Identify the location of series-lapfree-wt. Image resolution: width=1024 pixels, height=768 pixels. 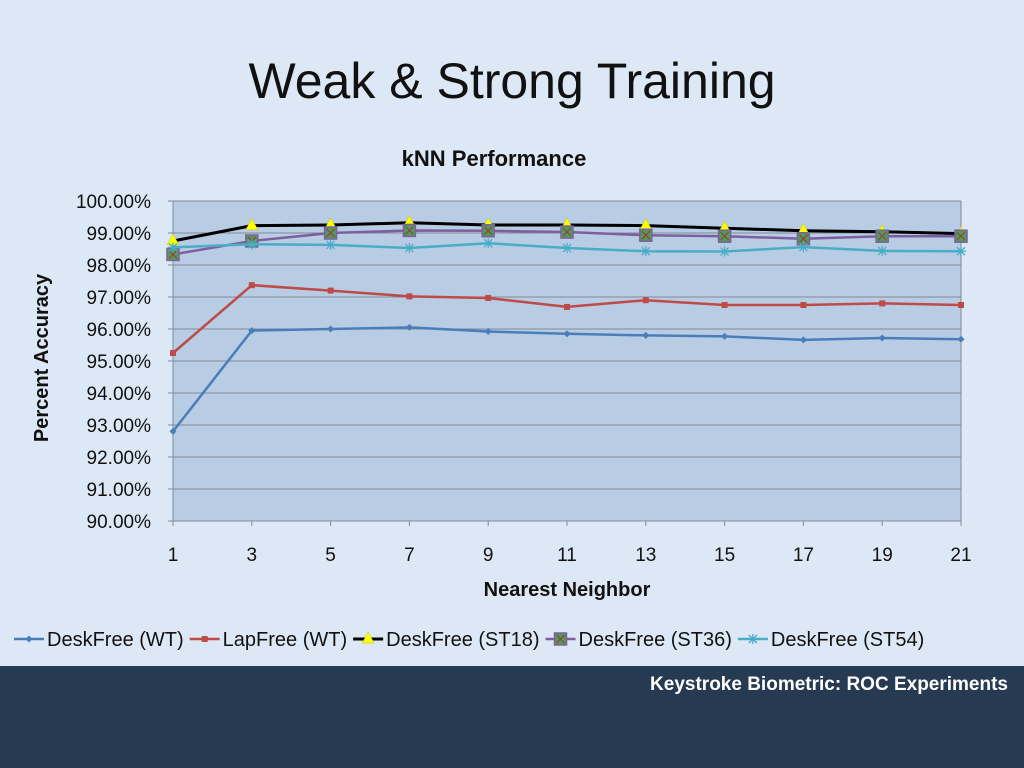
(567, 319).